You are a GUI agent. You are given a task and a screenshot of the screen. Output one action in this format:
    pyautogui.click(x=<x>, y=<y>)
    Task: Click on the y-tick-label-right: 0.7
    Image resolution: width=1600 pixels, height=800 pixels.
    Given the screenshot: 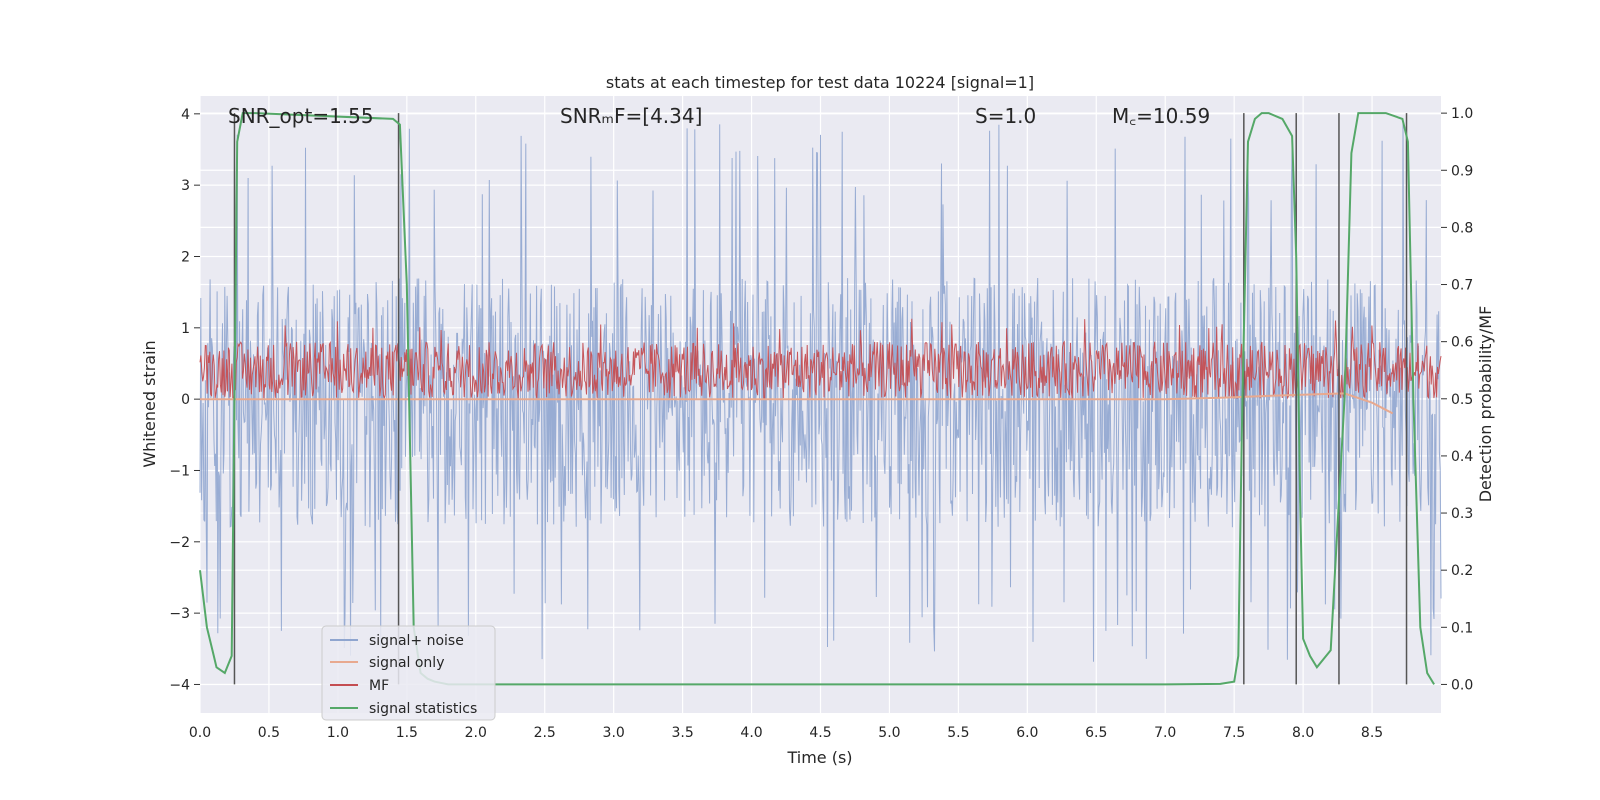 What is the action you would take?
    pyautogui.click(x=1462, y=286)
    